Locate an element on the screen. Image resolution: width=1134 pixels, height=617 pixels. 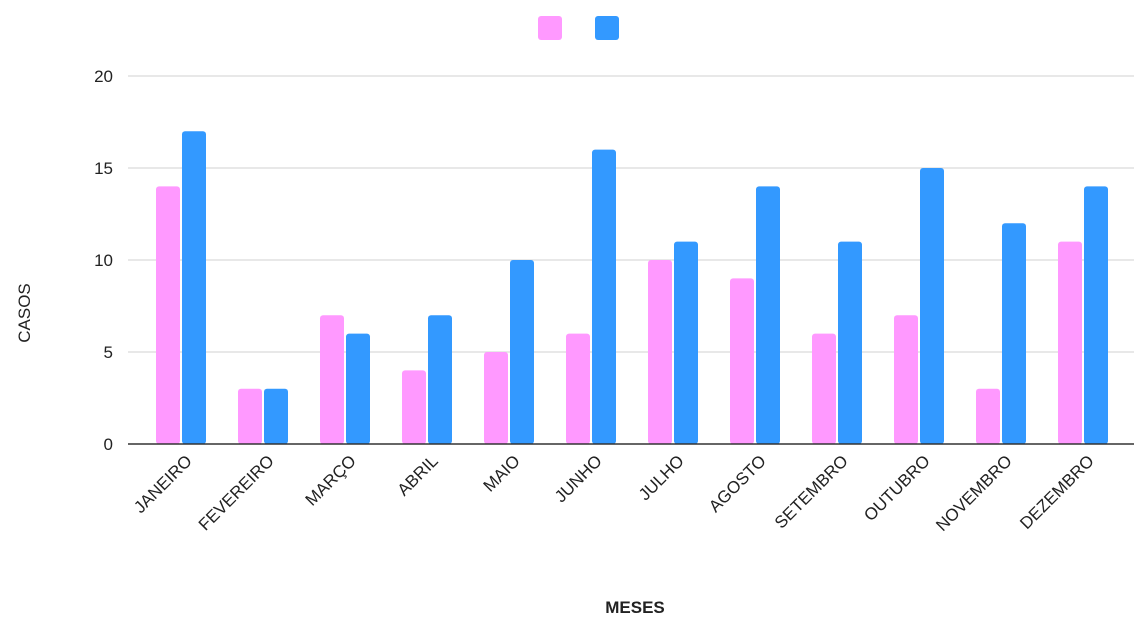
bar-series-1-março is located at coordinates (332, 379).